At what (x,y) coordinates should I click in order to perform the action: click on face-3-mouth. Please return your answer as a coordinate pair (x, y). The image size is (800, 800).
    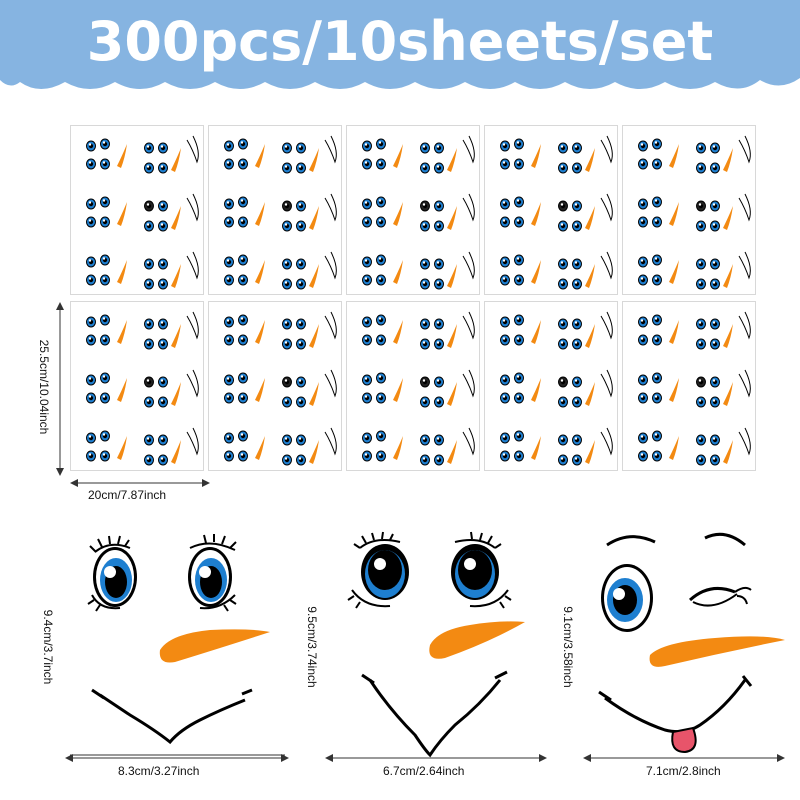
    Looking at the image, I should click on (675, 706).